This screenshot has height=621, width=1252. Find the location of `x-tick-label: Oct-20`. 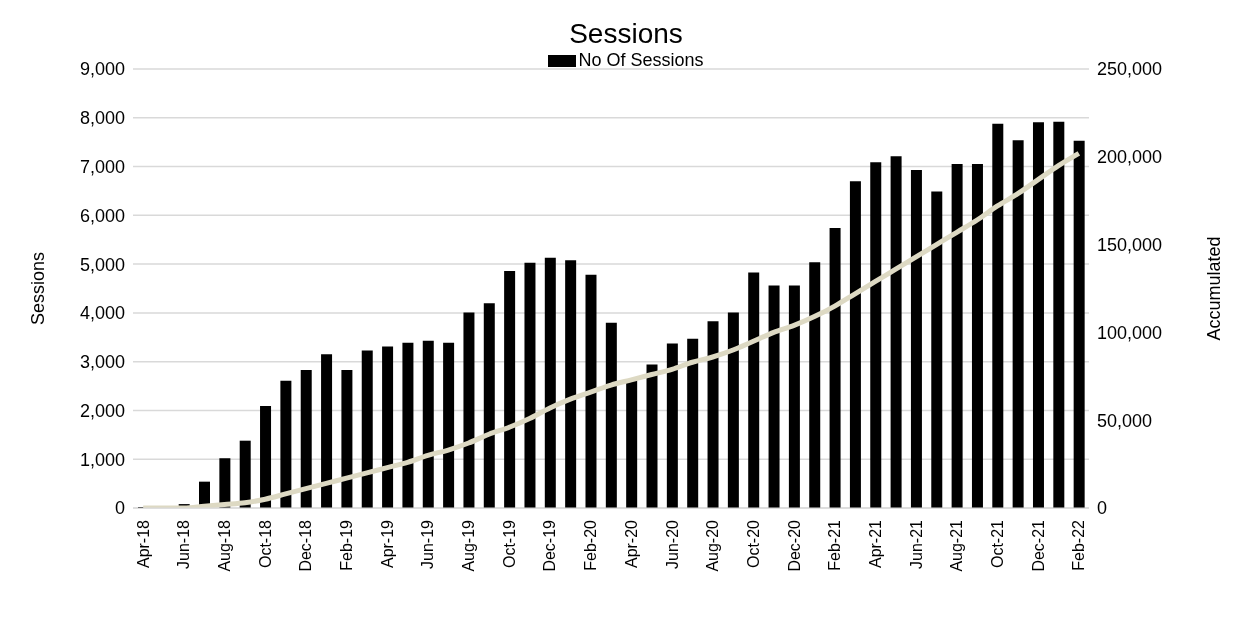

x-tick-label: Oct-20 is located at coordinates (753, 544).